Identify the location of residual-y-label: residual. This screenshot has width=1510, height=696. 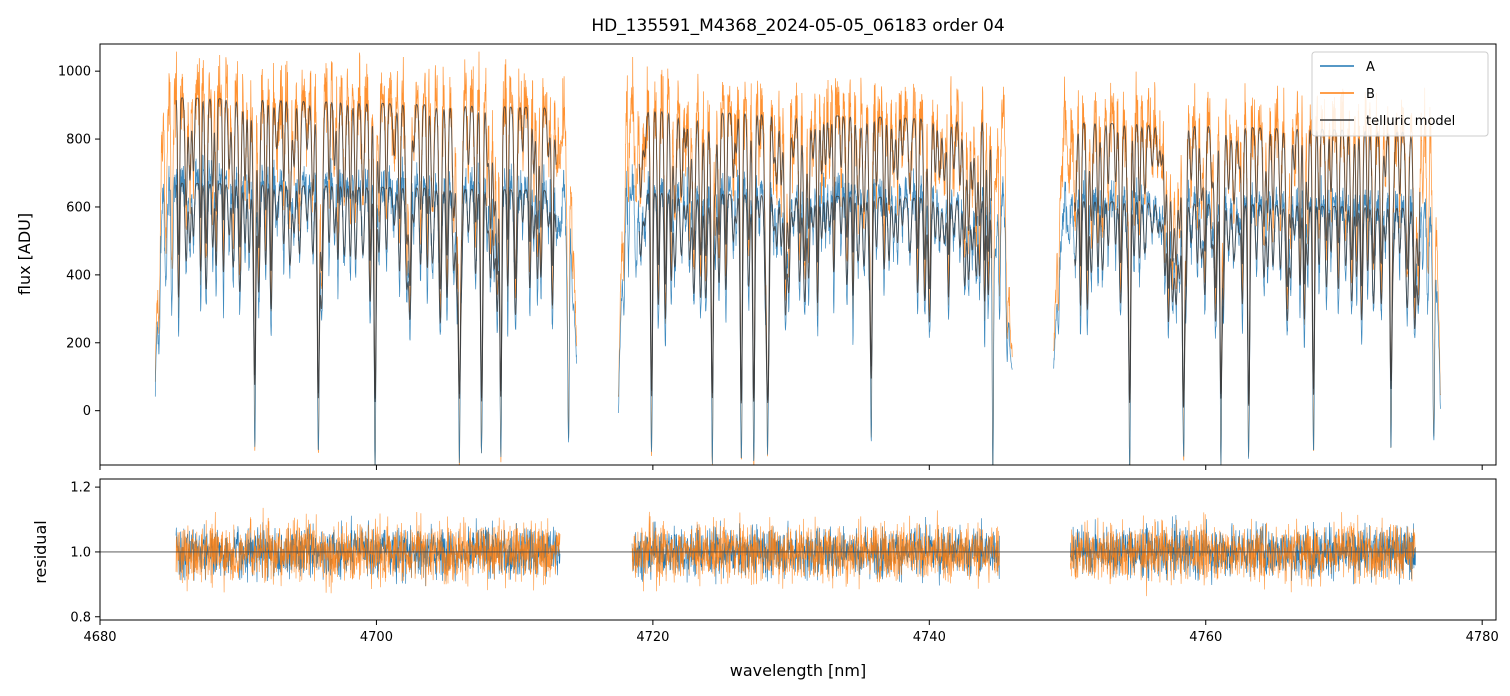
(40, 551).